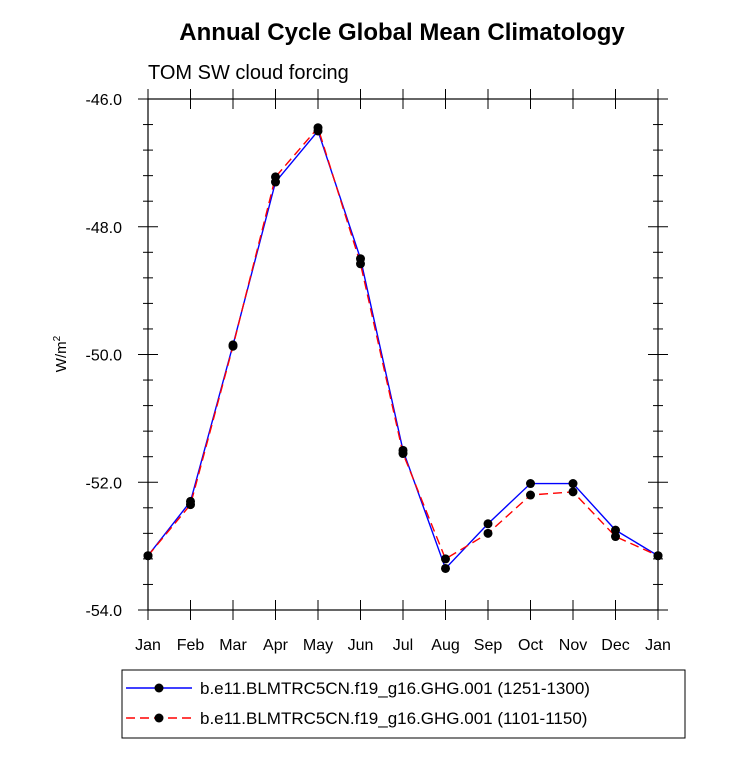 The height and width of the screenshot is (758, 733). Describe the element at coordinates (361, 645) in the screenshot. I see `x-tick-label: Jun` at that location.